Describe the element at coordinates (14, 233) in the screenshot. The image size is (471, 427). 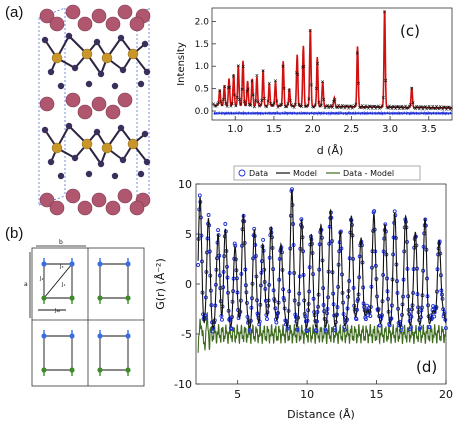
I see `panel-b-label: (b)` at that location.